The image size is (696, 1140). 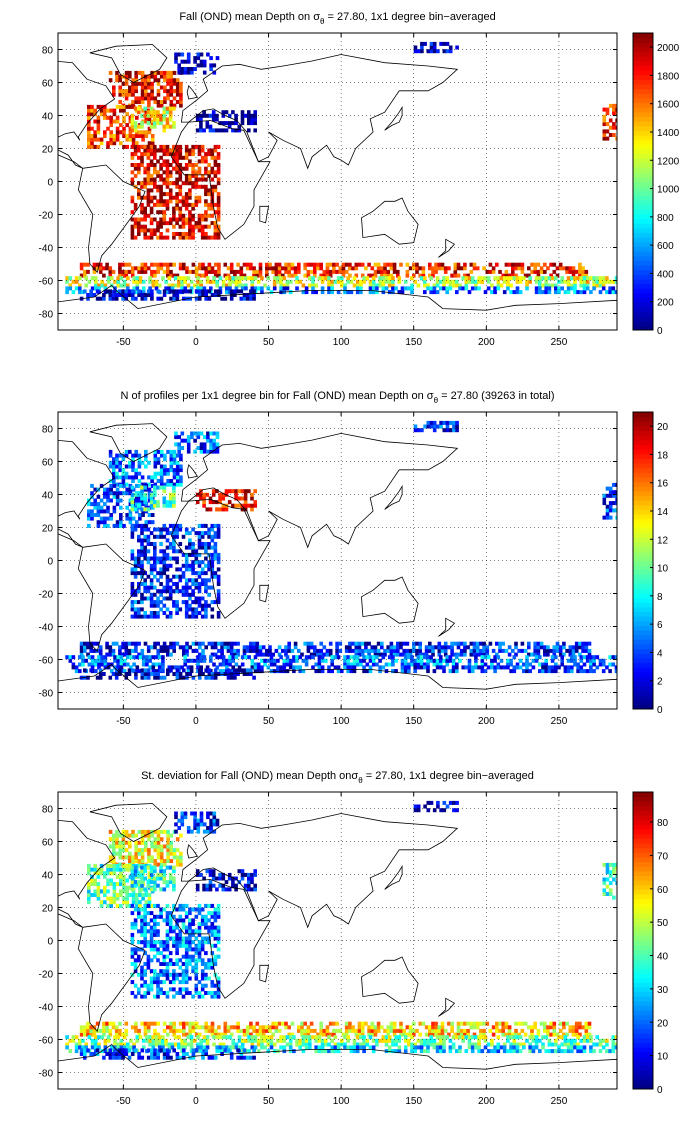 What do you see at coordinates (48, 496) in the screenshot?
I see `y-tick-label: 40` at bounding box center [48, 496].